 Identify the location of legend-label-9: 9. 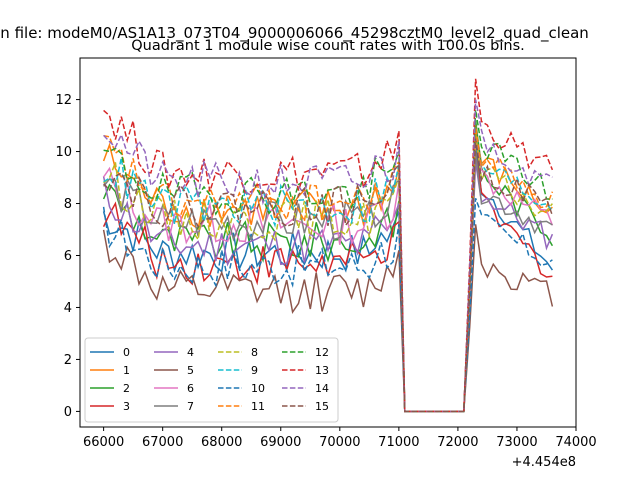
(254, 370).